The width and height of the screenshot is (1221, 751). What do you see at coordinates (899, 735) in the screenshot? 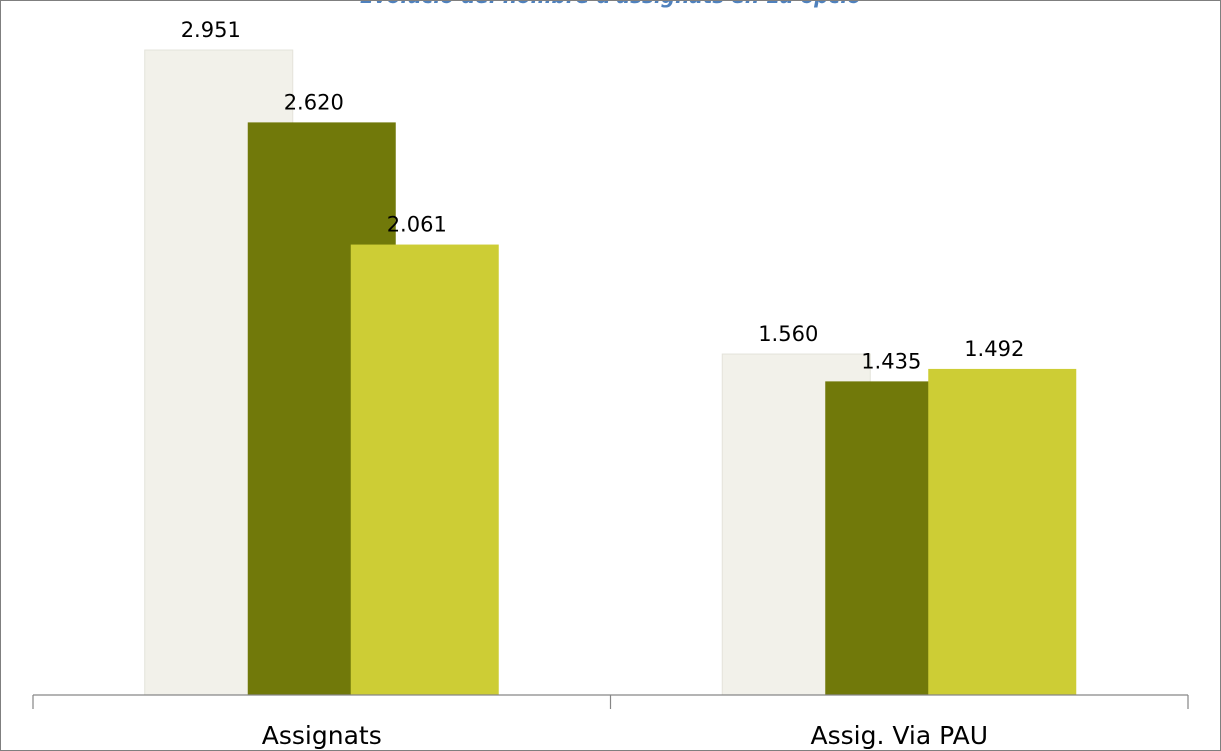
I see `category-label-1: Assig. Via PAU` at bounding box center [899, 735].